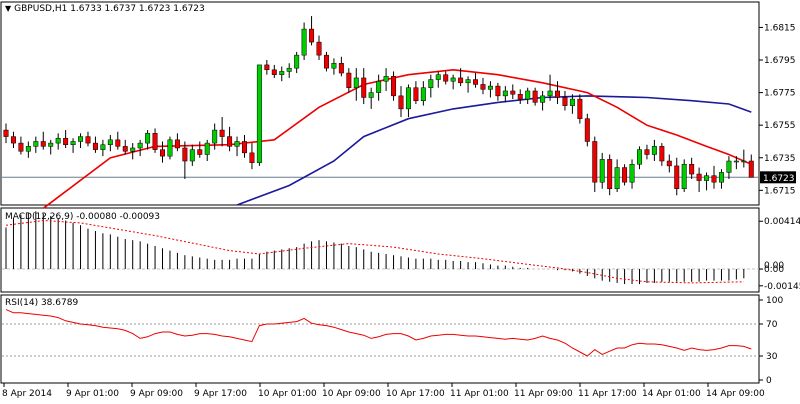 The image size is (800, 404). What do you see at coordinates (780, 191) in the screenshot?
I see `price-tick-label: 1.6715` at bounding box center [780, 191].